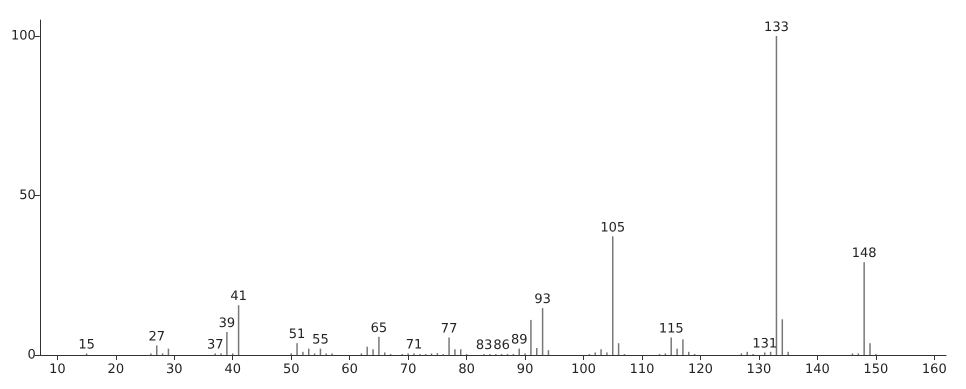 The image size is (966, 389). I want to click on x-tick-label: 40, so click(233, 369).